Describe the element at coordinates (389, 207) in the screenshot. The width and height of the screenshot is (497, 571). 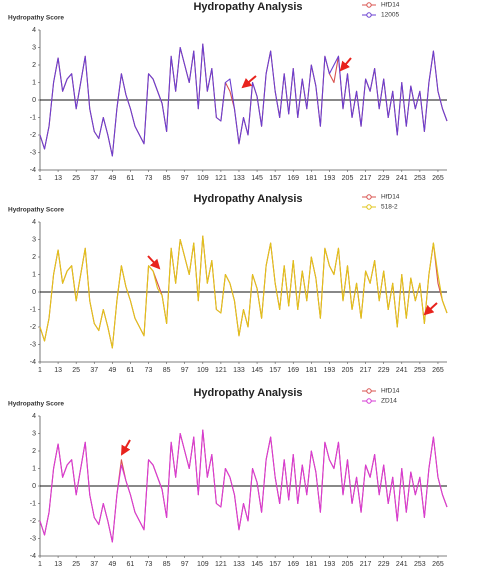
I see `legend-label: 518-2` at that location.